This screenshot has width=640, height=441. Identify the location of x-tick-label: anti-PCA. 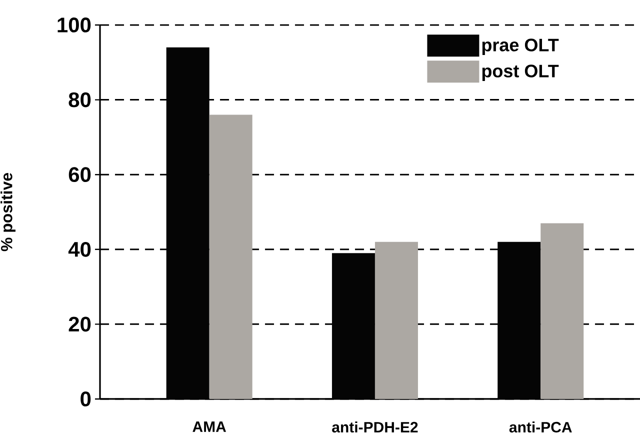
(540, 427).